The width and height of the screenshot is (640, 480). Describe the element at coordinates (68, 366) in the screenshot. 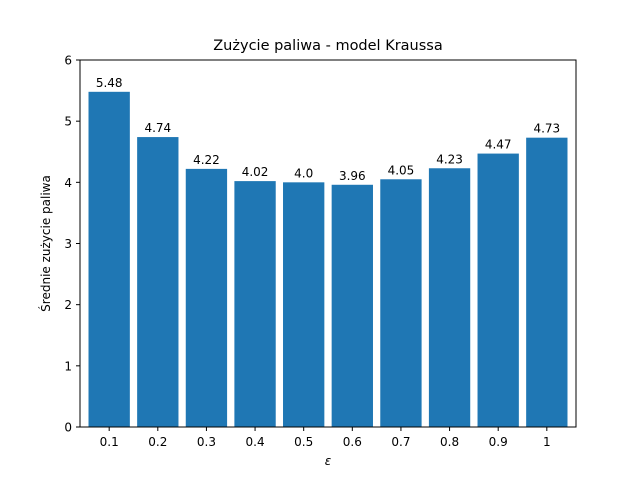

I see `y-tick-label: 1` at that location.